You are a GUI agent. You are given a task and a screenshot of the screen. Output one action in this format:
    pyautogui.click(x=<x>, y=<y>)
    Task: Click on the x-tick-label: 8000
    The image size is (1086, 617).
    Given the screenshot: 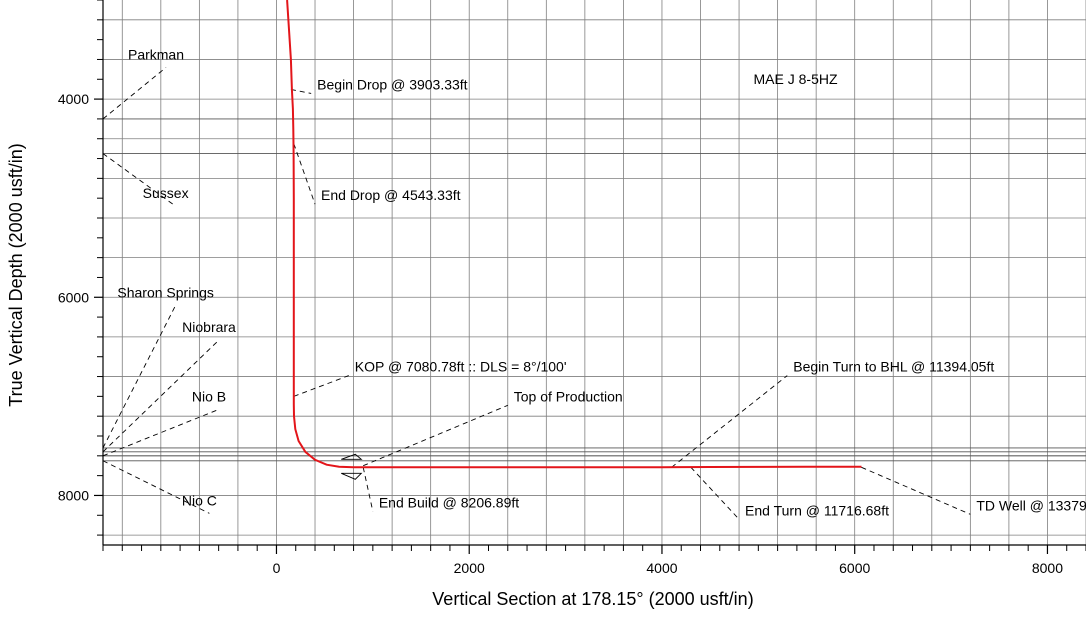 What is the action you would take?
    pyautogui.click(x=1047, y=568)
    